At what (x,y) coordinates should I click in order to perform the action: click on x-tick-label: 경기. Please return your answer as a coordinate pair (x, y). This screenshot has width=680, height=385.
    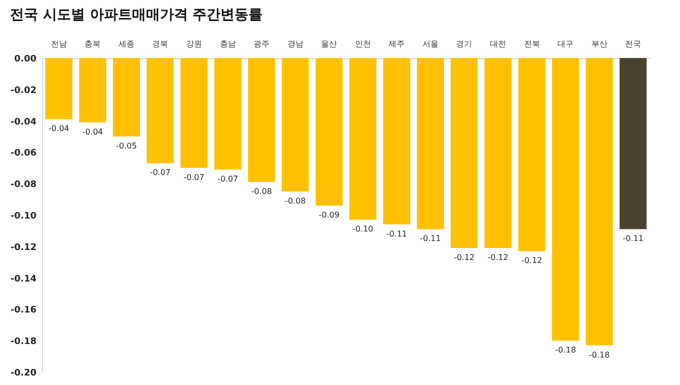
    Looking at the image, I should click on (464, 44).